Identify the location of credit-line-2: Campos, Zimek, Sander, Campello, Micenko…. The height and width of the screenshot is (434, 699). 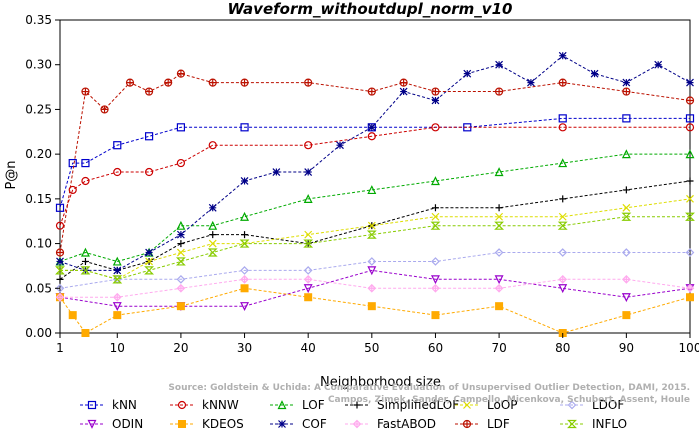
(509, 400).